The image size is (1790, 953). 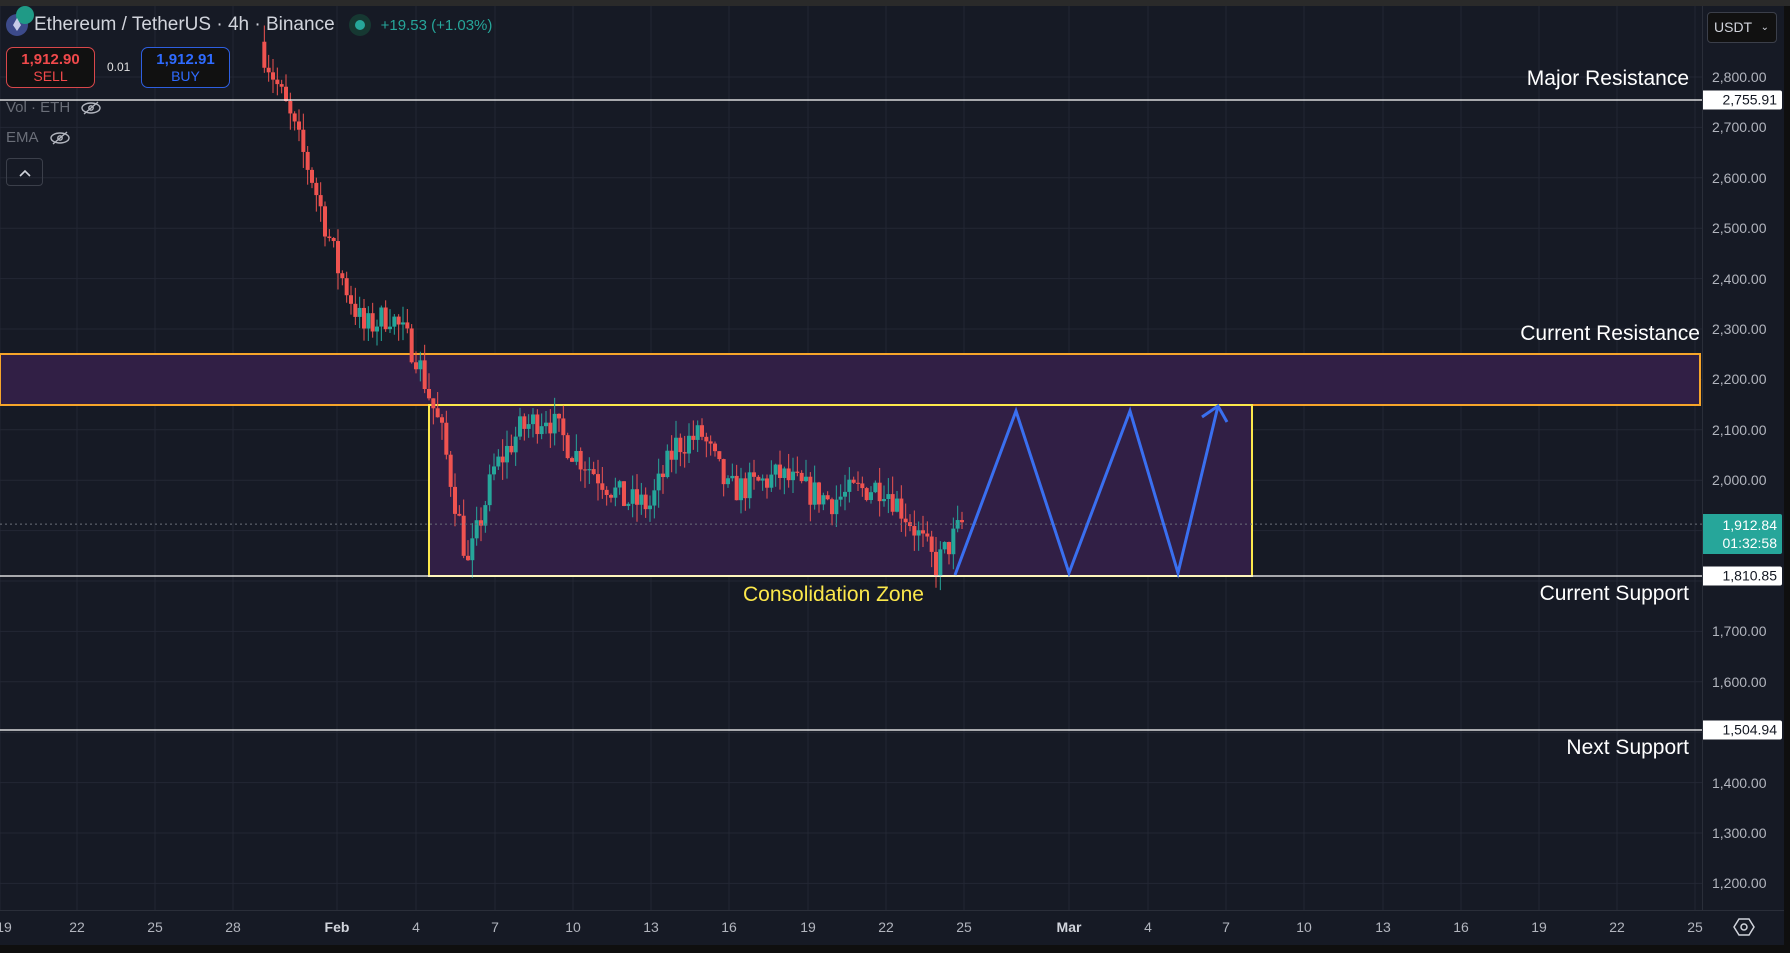 I want to click on sell-label: SELL, so click(x=50, y=76).